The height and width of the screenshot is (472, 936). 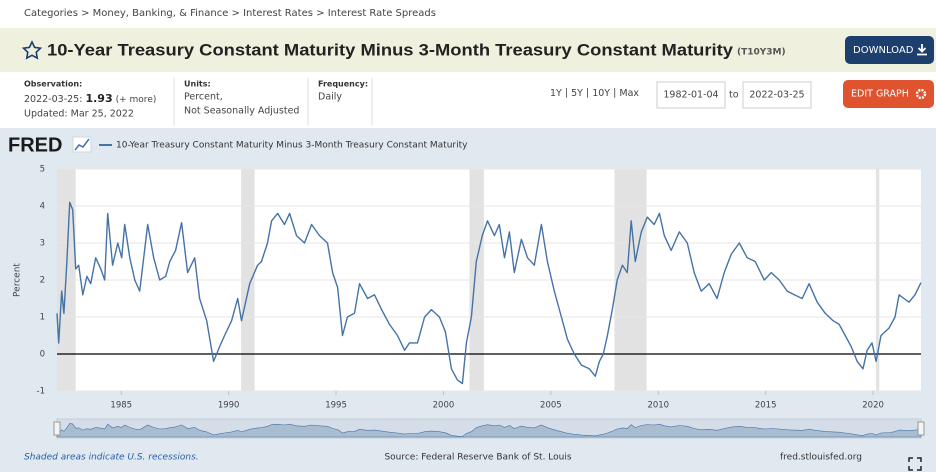 I want to click on end-date-input, so click(x=777, y=95).